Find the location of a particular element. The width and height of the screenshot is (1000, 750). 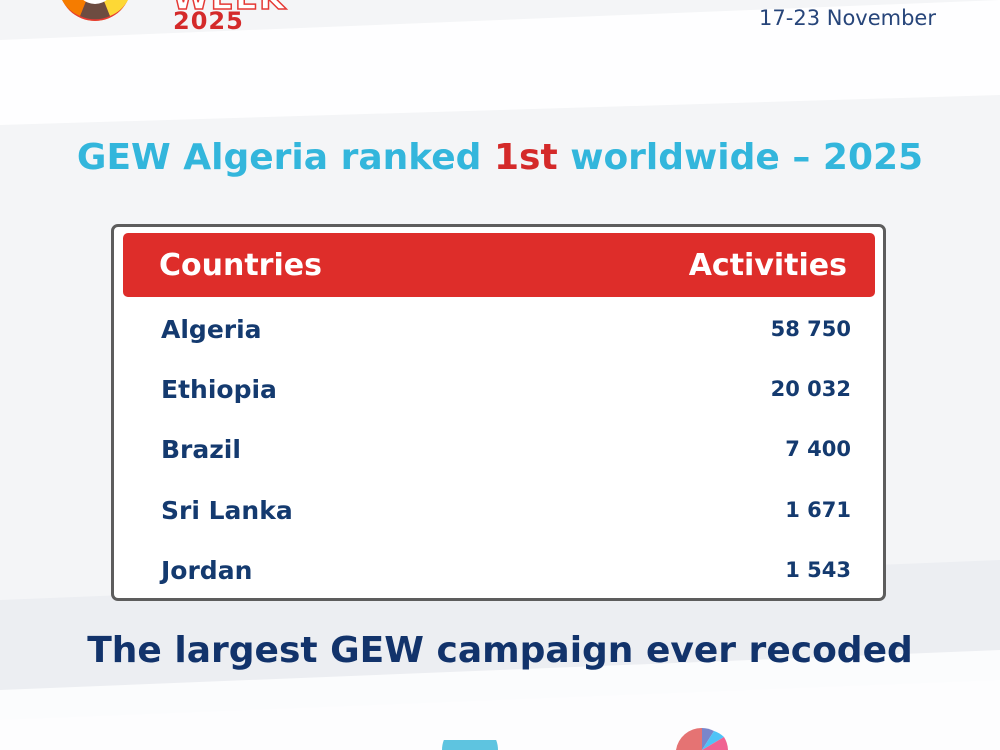

headline-after: worldwide – 2025 is located at coordinates (740, 157).